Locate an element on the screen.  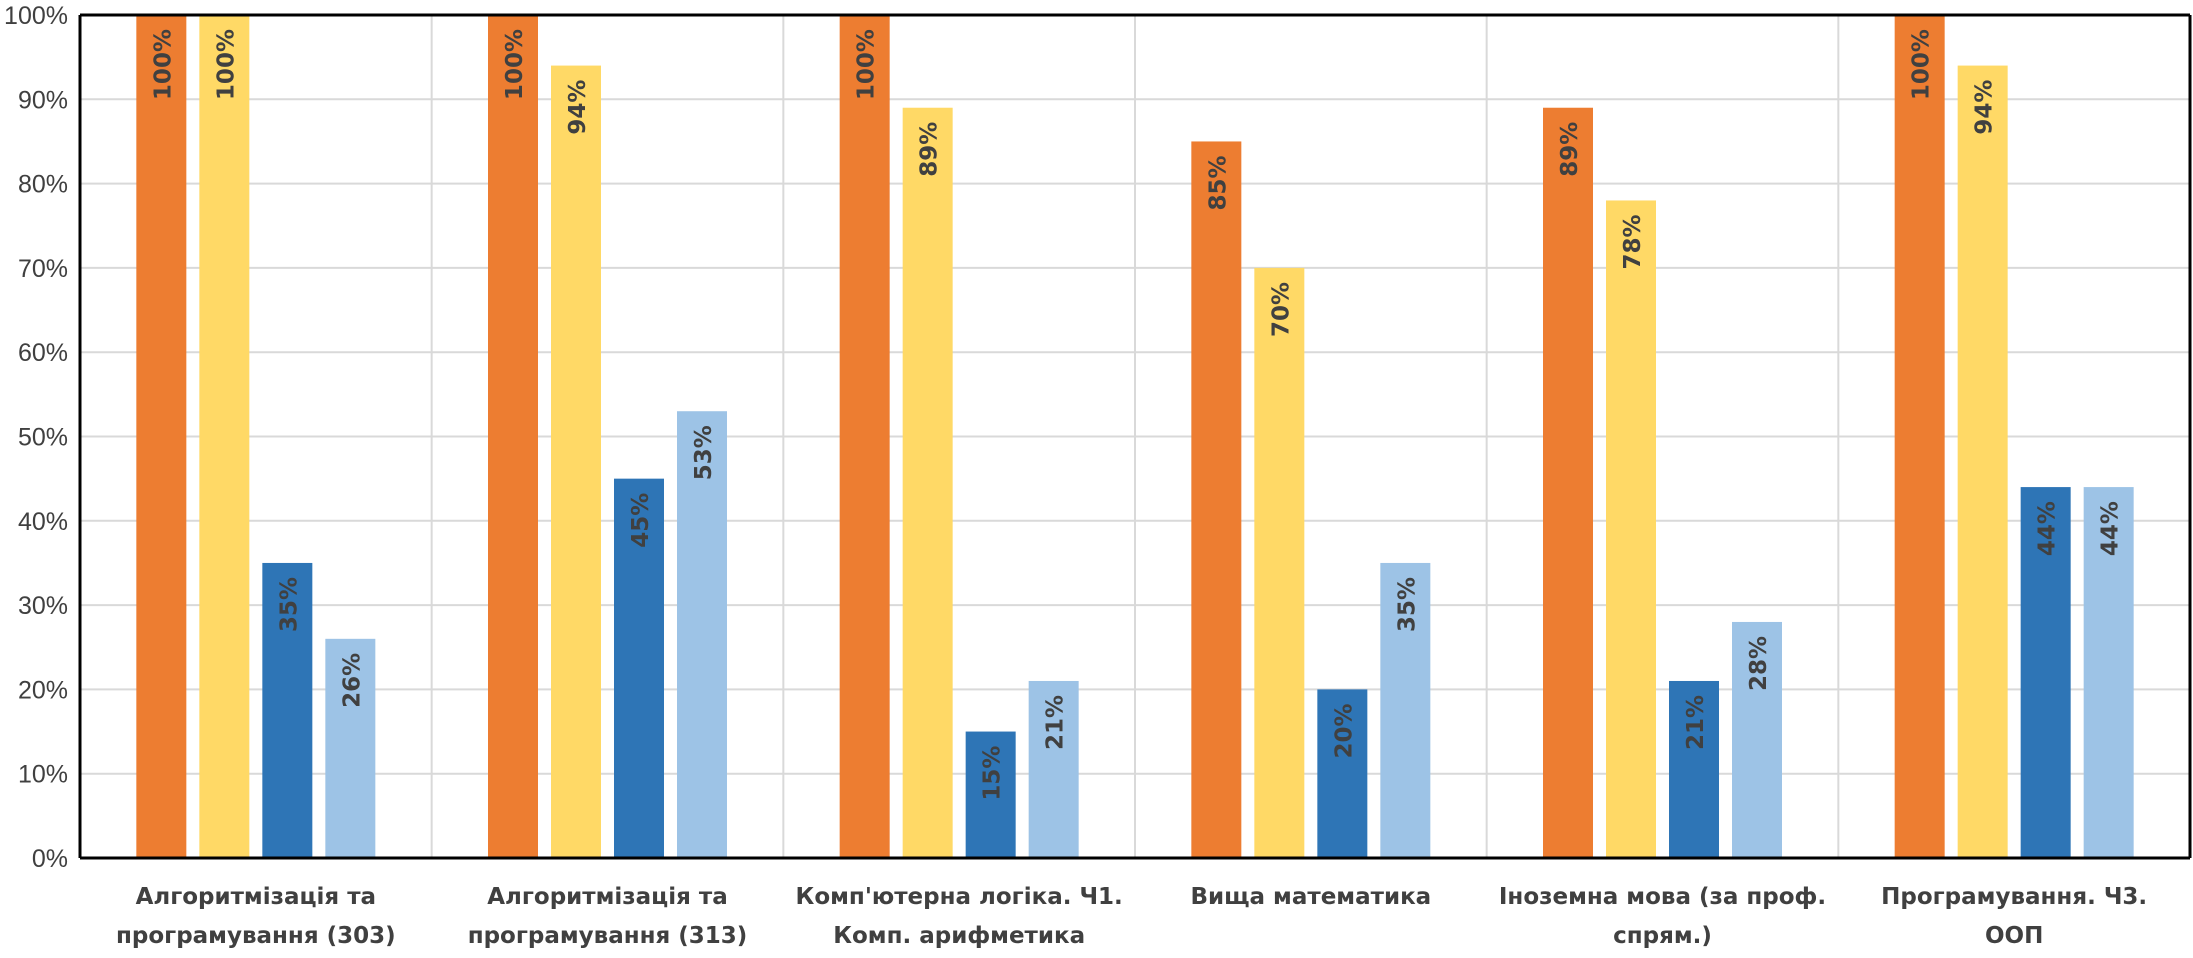
category-label: Програмування. Ч3. is located at coordinates (2014, 897).